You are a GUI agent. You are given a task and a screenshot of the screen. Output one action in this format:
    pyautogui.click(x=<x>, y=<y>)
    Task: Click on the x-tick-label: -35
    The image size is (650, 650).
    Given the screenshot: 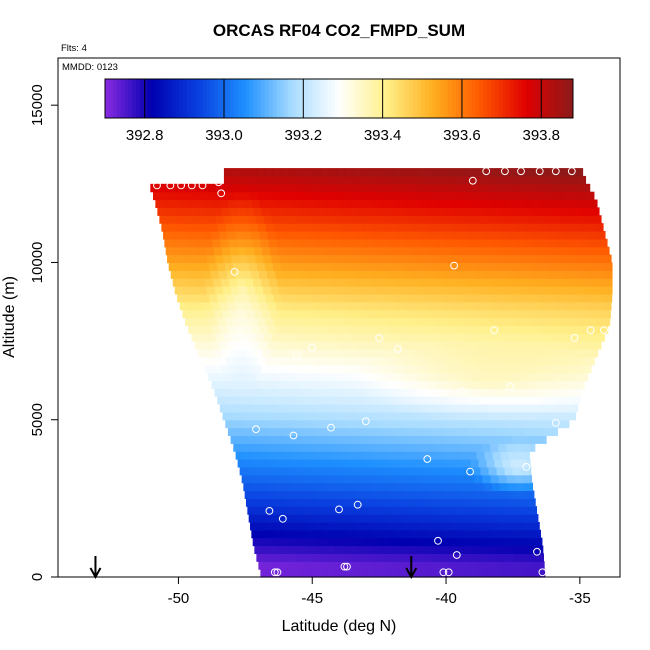 What is the action you would take?
    pyautogui.click(x=580, y=598)
    